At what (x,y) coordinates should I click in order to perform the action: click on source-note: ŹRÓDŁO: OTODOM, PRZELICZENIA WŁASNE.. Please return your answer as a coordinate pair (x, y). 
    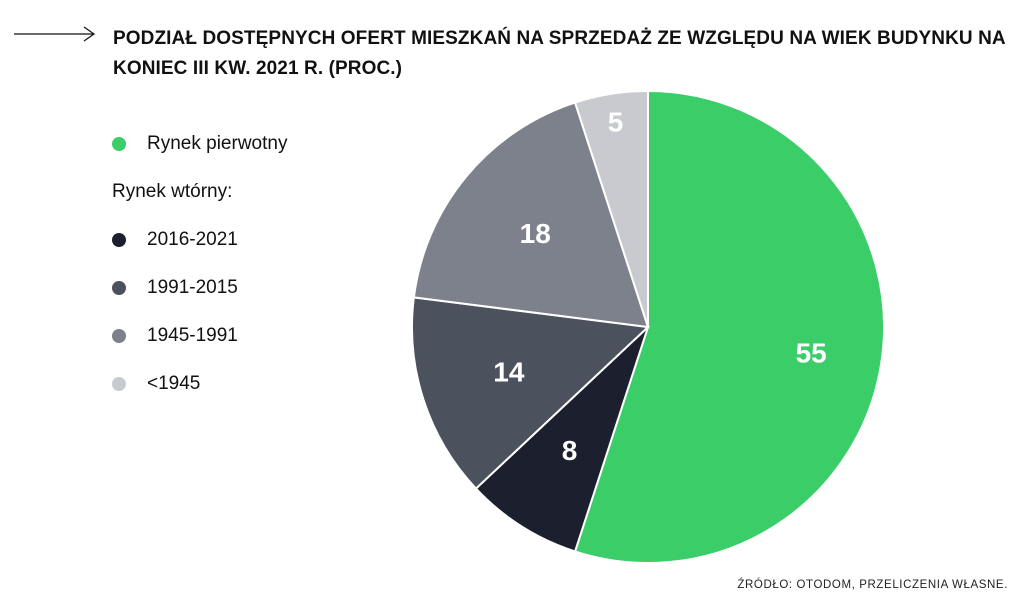
    Looking at the image, I should click on (872, 585).